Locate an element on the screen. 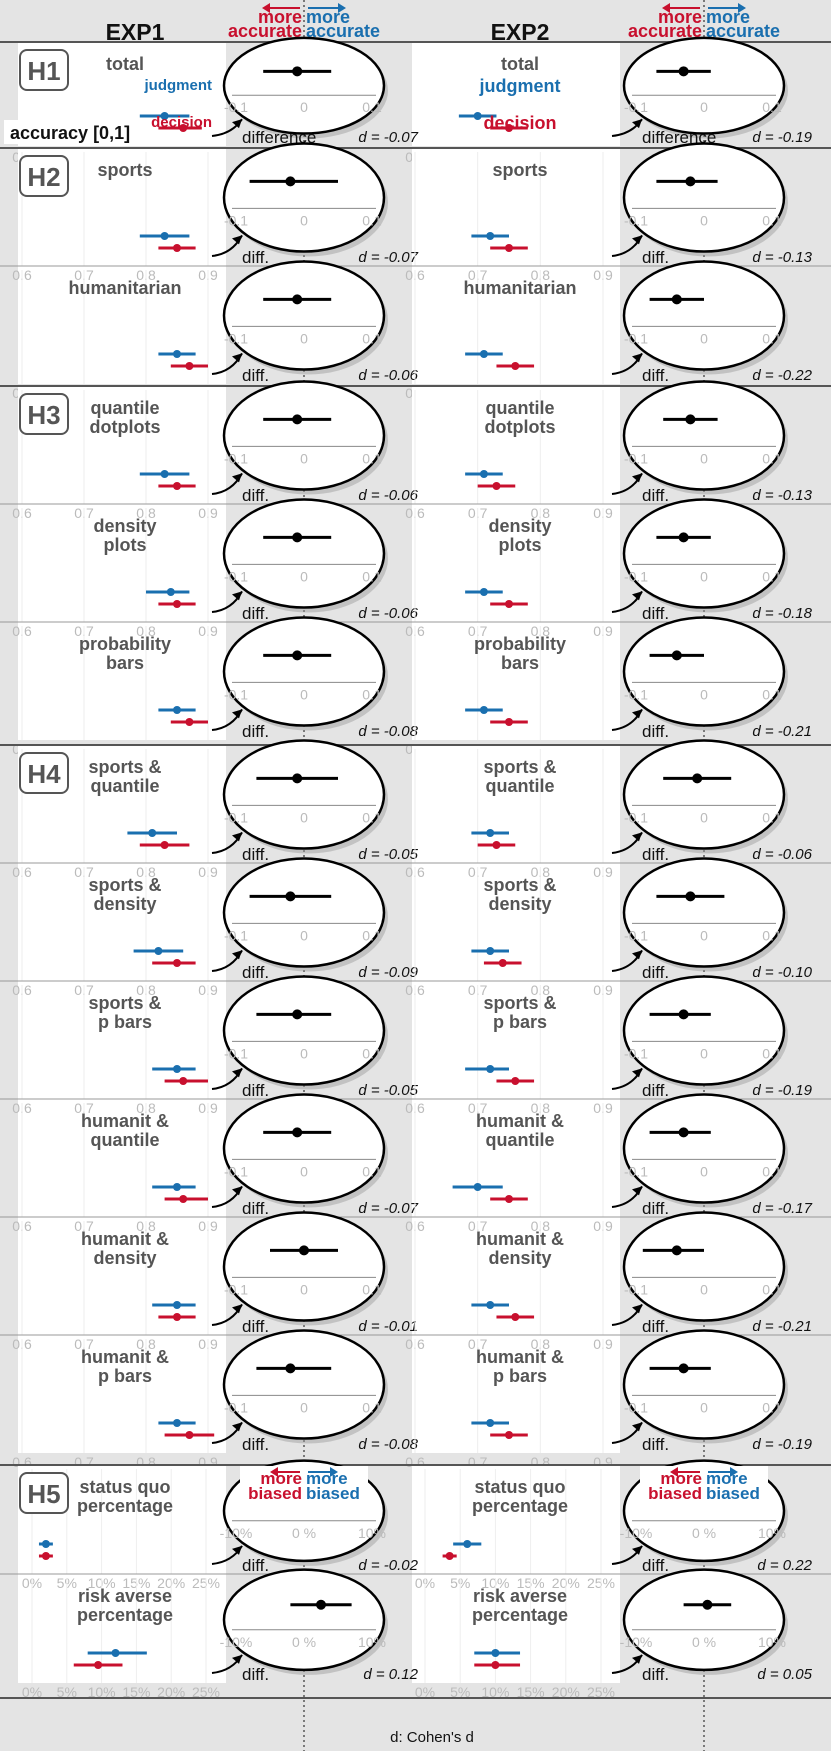  row-label: bars is located at coordinates (520, 663).